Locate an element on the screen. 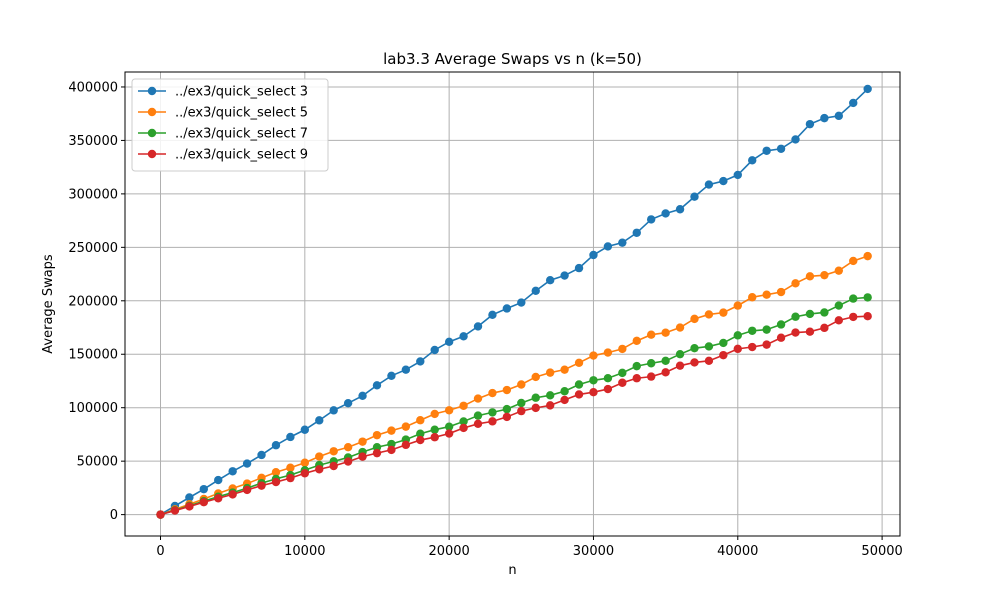 This screenshot has width=1000, height=600. y-tick-label: 400000 is located at coordinates (93, 87).